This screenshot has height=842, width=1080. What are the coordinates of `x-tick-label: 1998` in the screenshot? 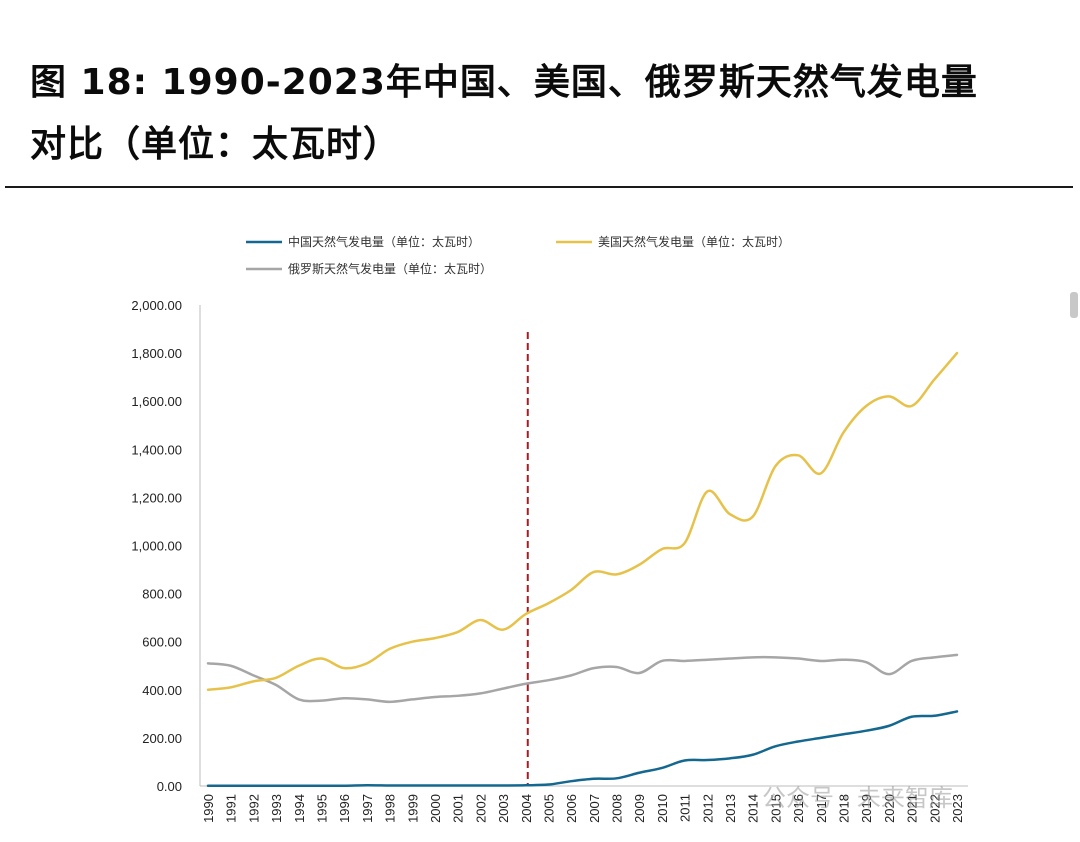 It's located at (390, 808).